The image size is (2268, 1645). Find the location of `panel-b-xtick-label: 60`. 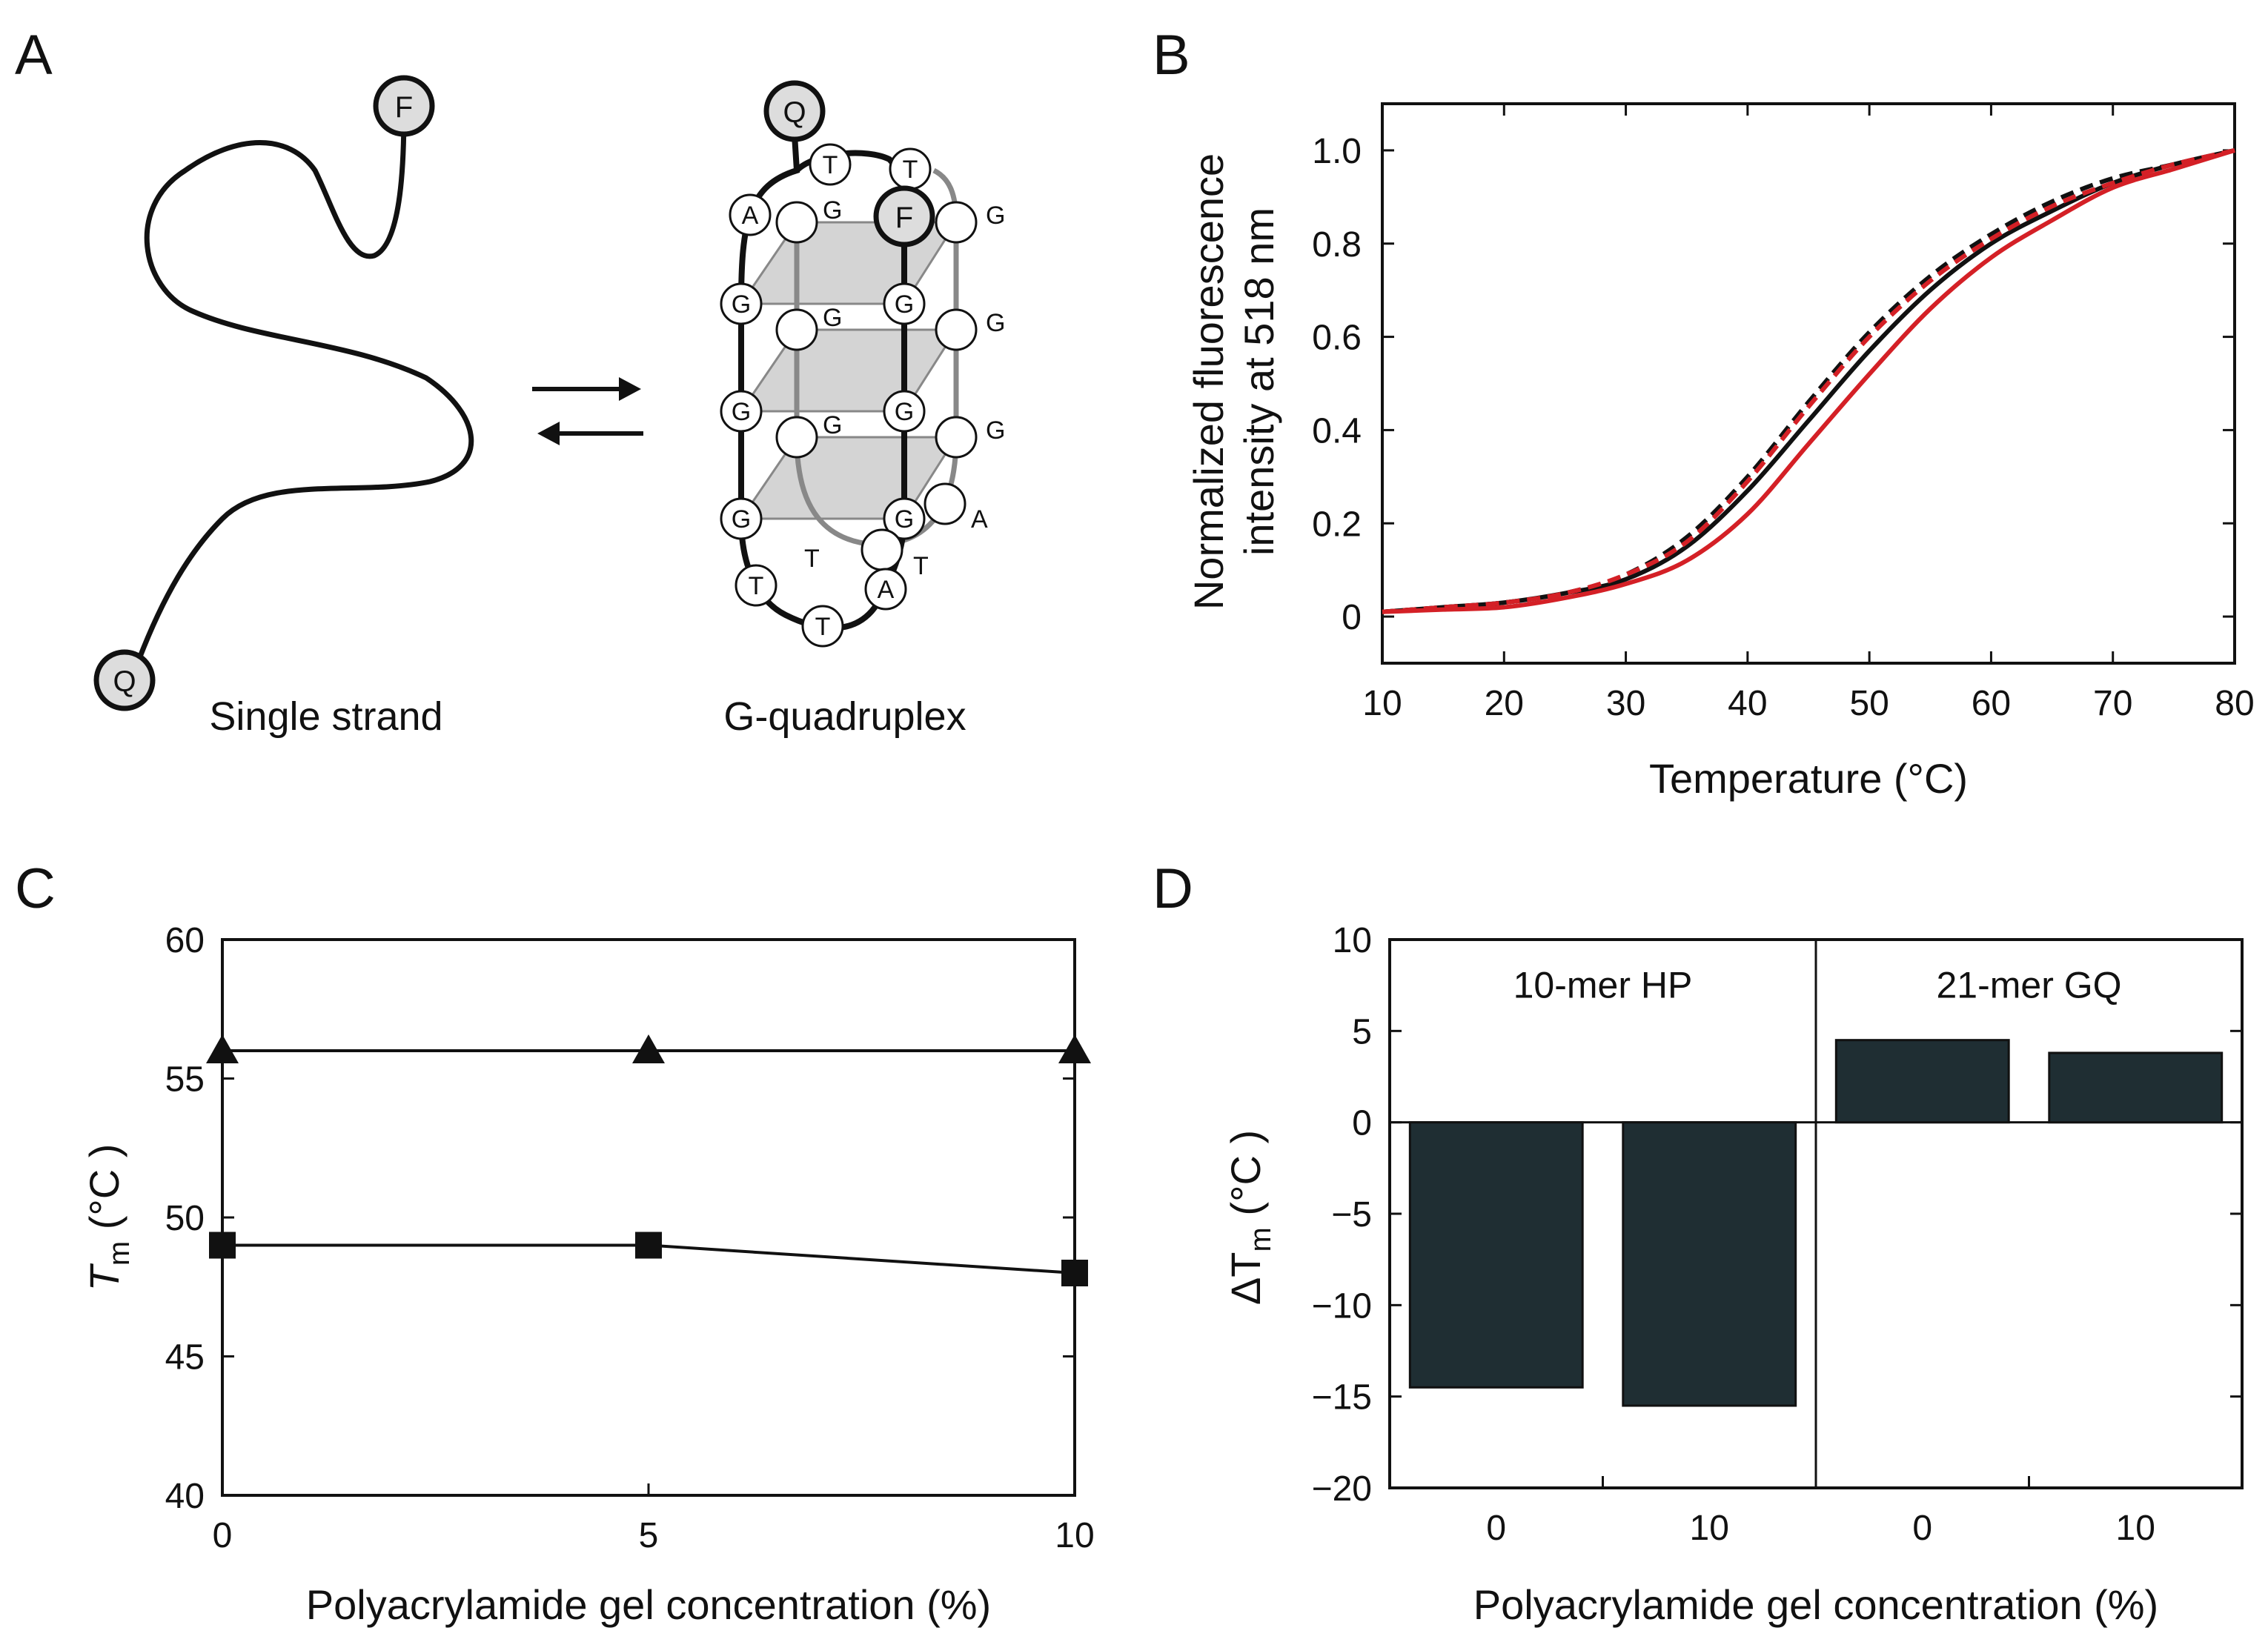

panel-b-xtick-label: 60 is located at coordinates (1992, 703).